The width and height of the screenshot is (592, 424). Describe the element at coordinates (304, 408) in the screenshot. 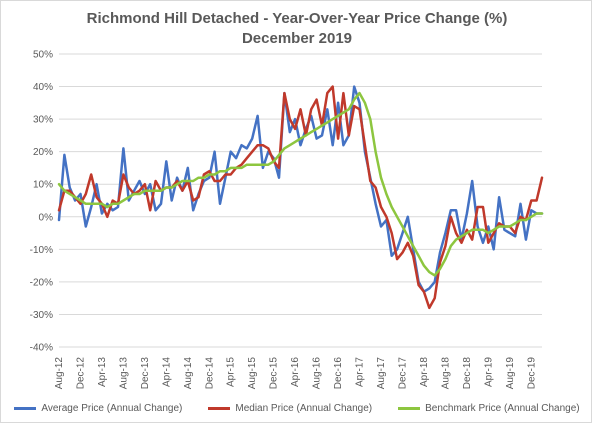

I see `legend-label: Median Price (Annual Change)` at that location.